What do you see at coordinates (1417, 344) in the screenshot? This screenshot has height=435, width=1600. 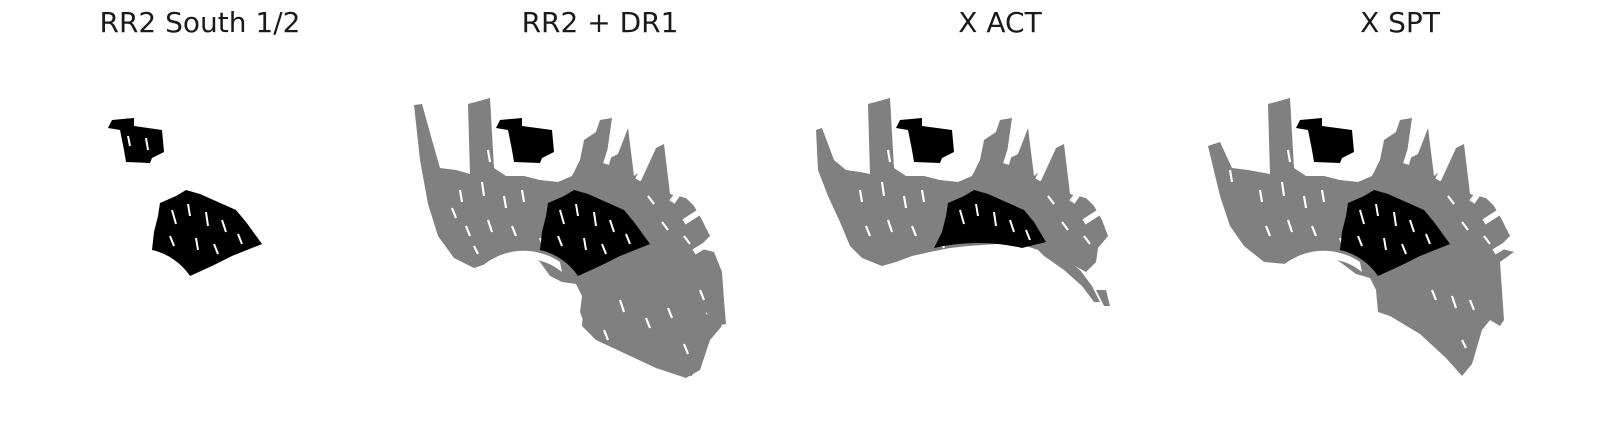 I see `southern-arc-cutout` at bounding box center [1417, 344].